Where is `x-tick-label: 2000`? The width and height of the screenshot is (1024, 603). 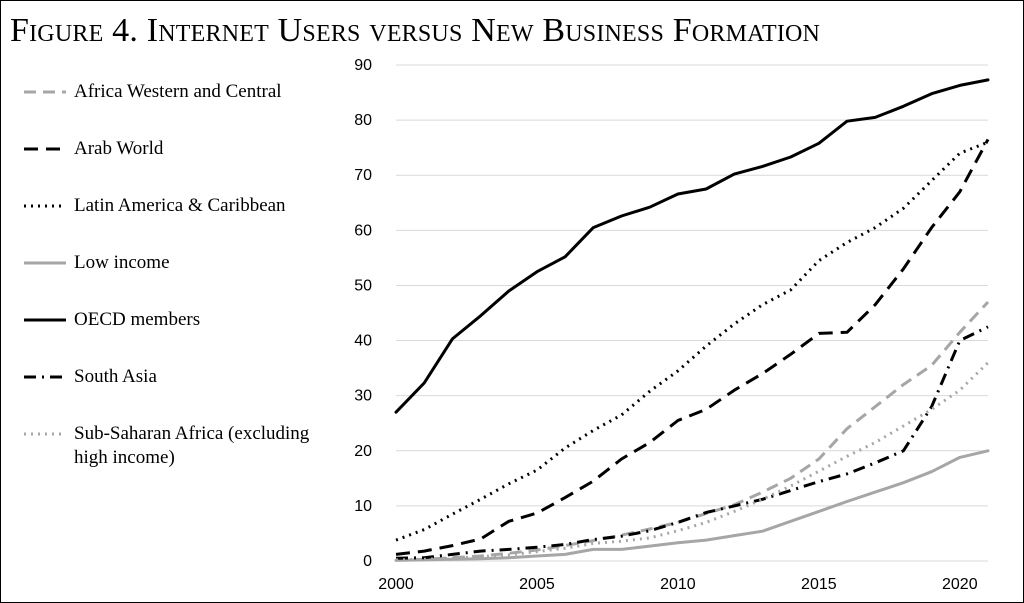 x-tick-label: 2000 is located at coordinates (396, 584).